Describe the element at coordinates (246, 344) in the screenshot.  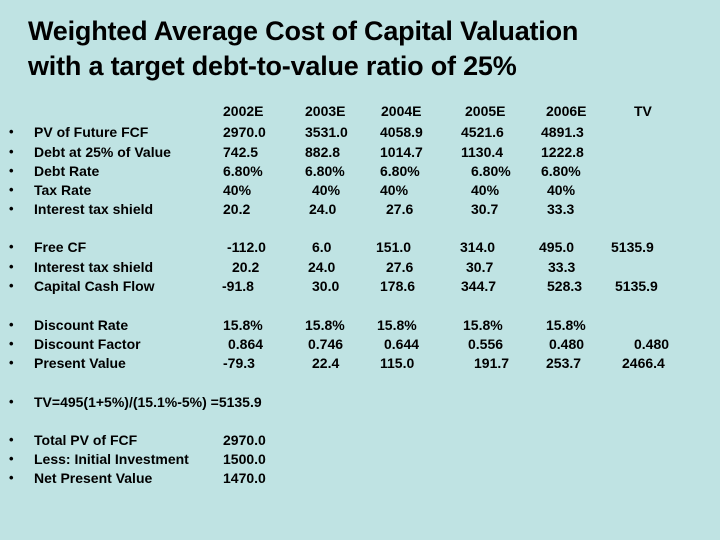
I see `table-cell: 0.864` at that location.